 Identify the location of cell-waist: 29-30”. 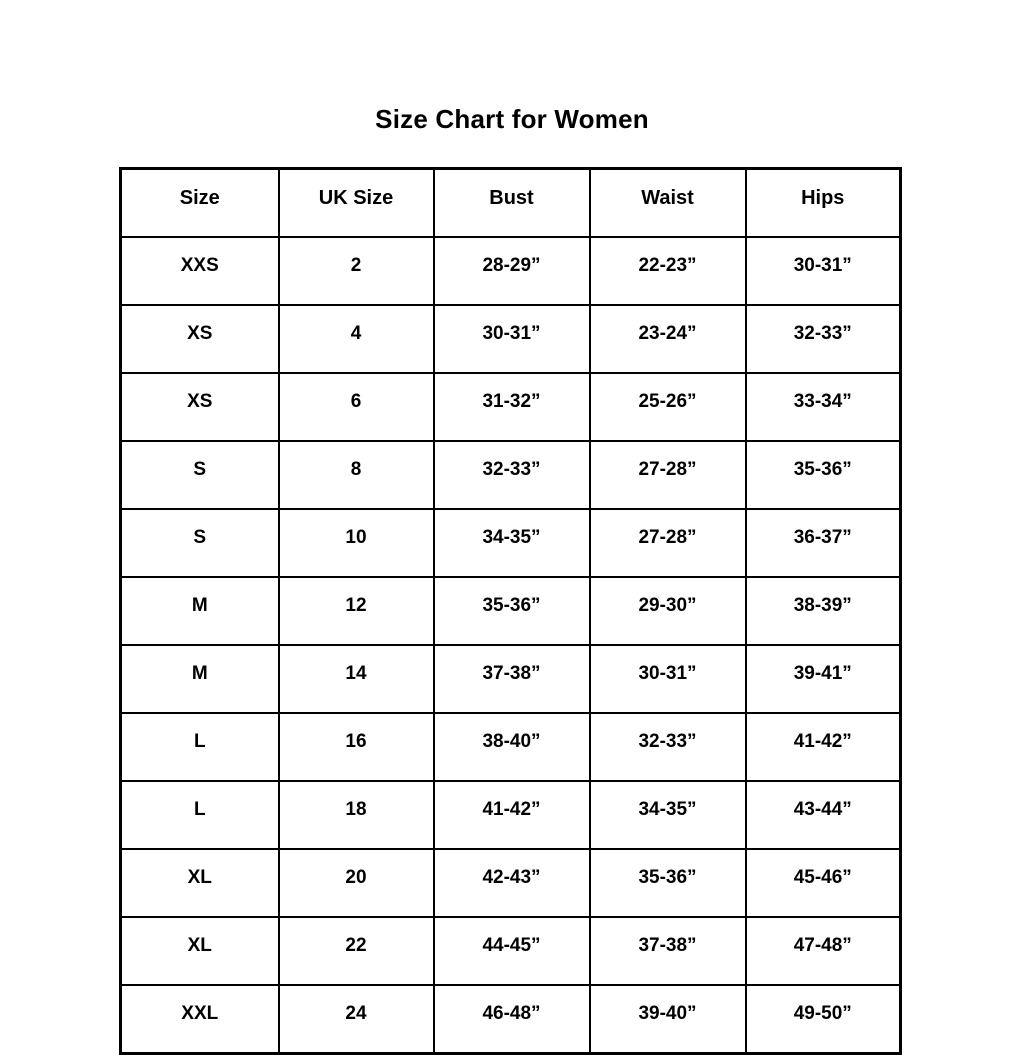
(667, 611).